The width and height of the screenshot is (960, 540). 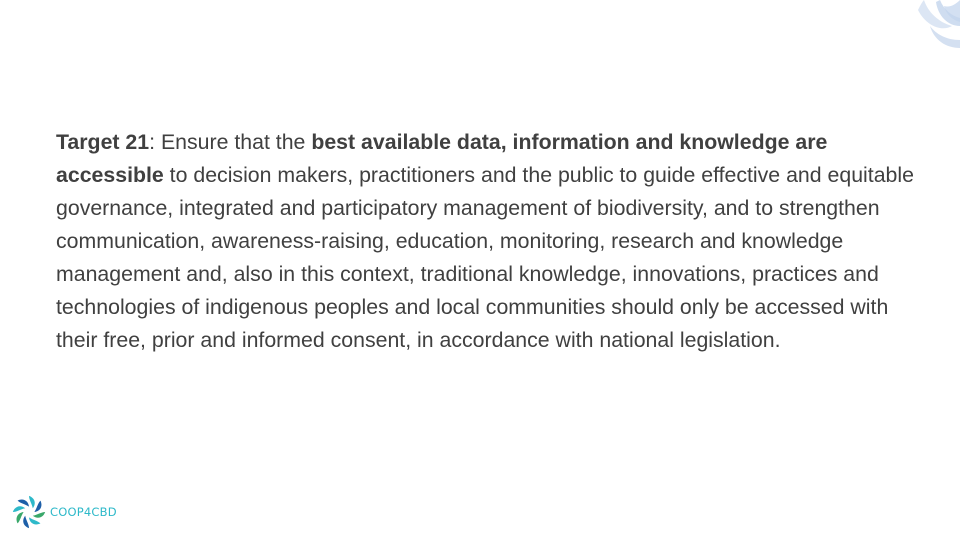 I want to click on target-separator: : Ensure that the, so click(x=230, y=142).